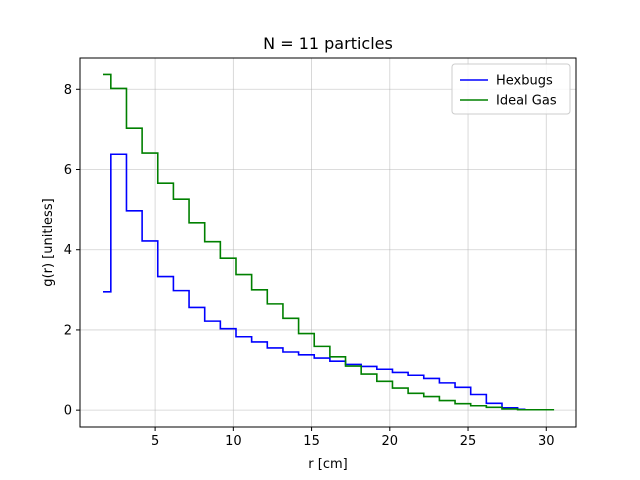 The width and height of the screenshot is (640, 480). What do you see at coordinates (390, 441) in the screenshot?
I see `x-tick-label: 20` at bounding box center [390, 441].